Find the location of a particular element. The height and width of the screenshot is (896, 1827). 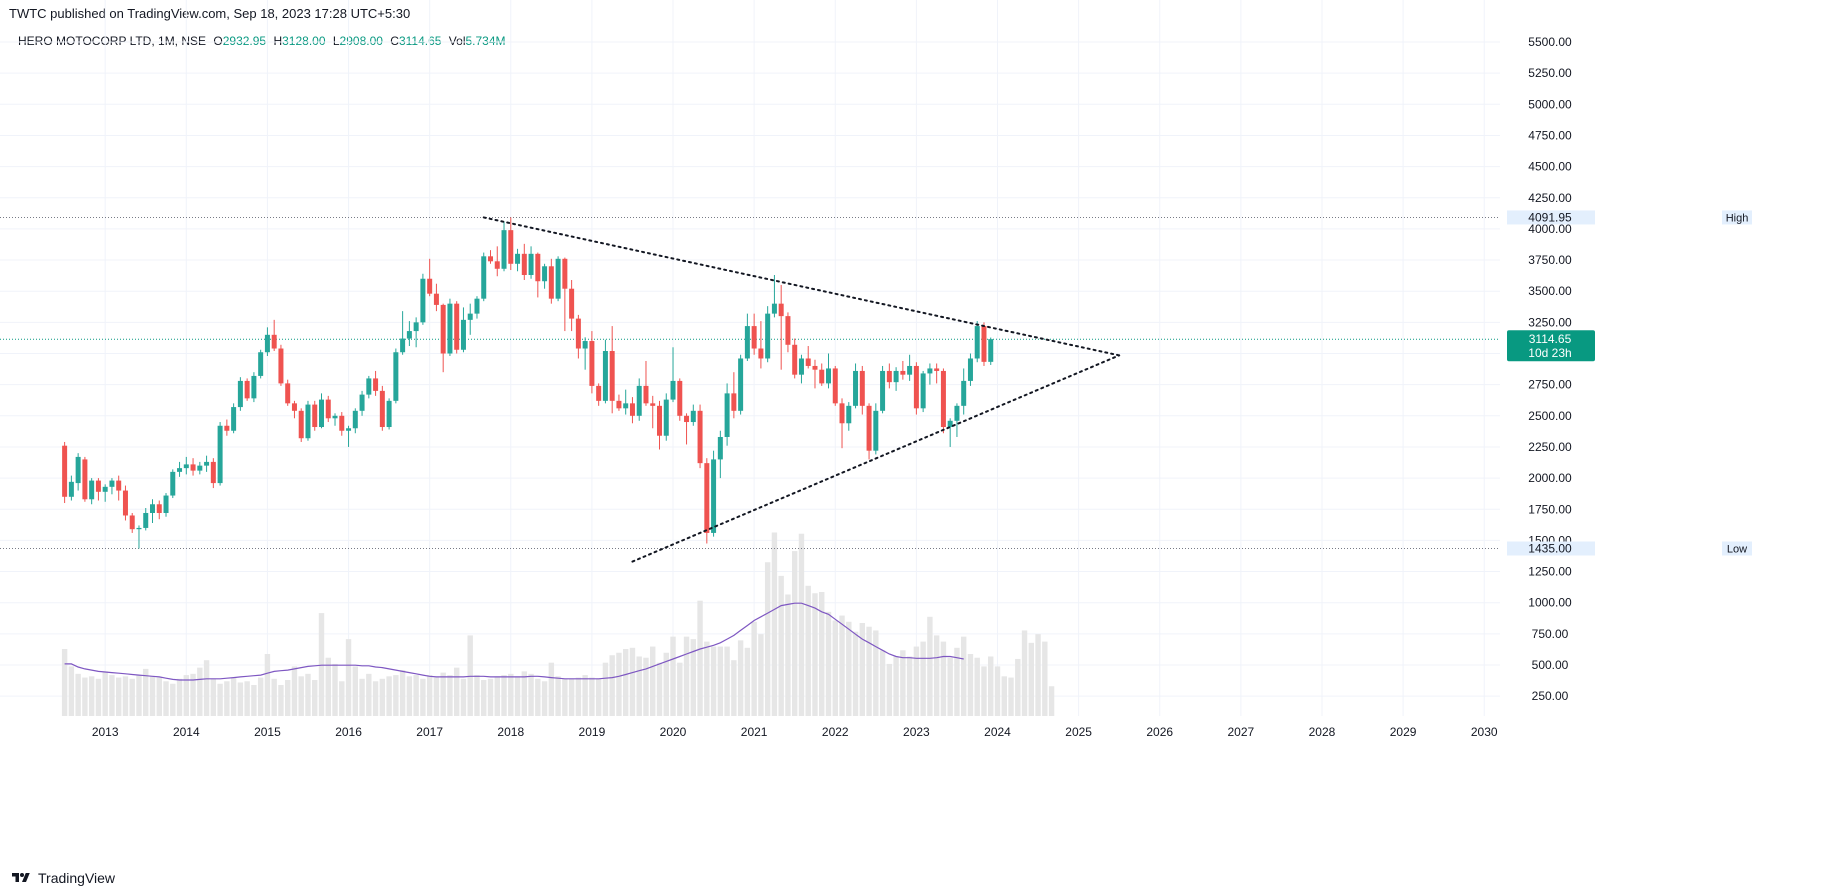

price-tick-label: 1000.00 is located at coordinates (1550, 603).